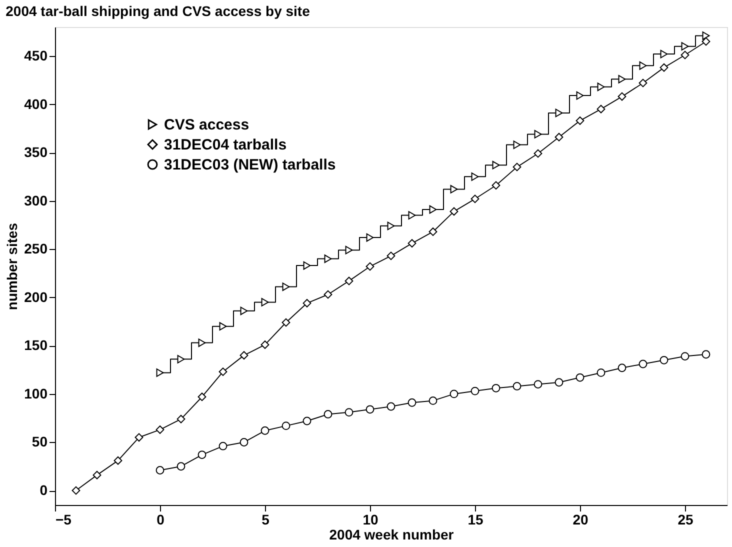  What do you see at coordinates (370, 520) in the screenshot?
I see `x-tick-label: 10` at bounding box center [370, 520].